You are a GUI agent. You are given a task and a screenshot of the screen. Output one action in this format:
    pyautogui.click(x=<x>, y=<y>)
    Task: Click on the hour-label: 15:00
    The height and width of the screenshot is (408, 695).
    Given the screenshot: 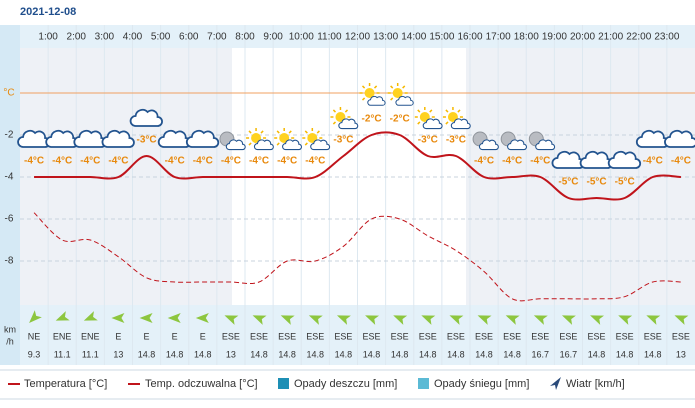 What is the action you would take?
    pyautogui.click(x=441, y=37)
    